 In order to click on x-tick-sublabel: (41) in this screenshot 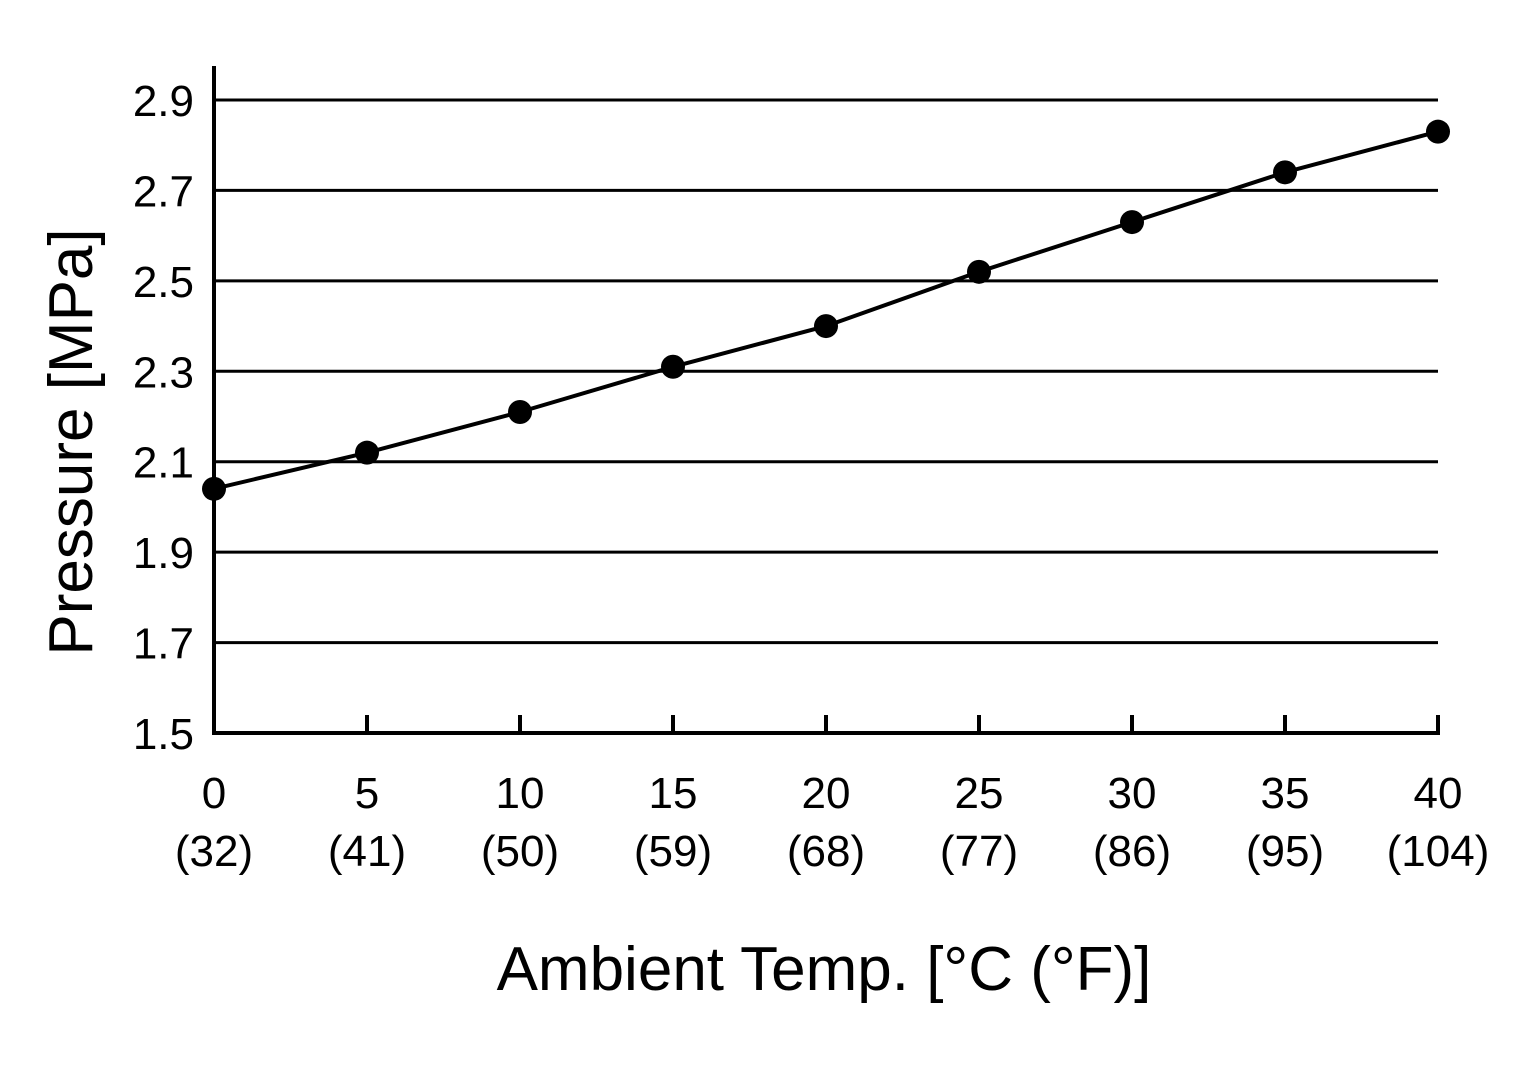, I will do `click(367, 851)`.